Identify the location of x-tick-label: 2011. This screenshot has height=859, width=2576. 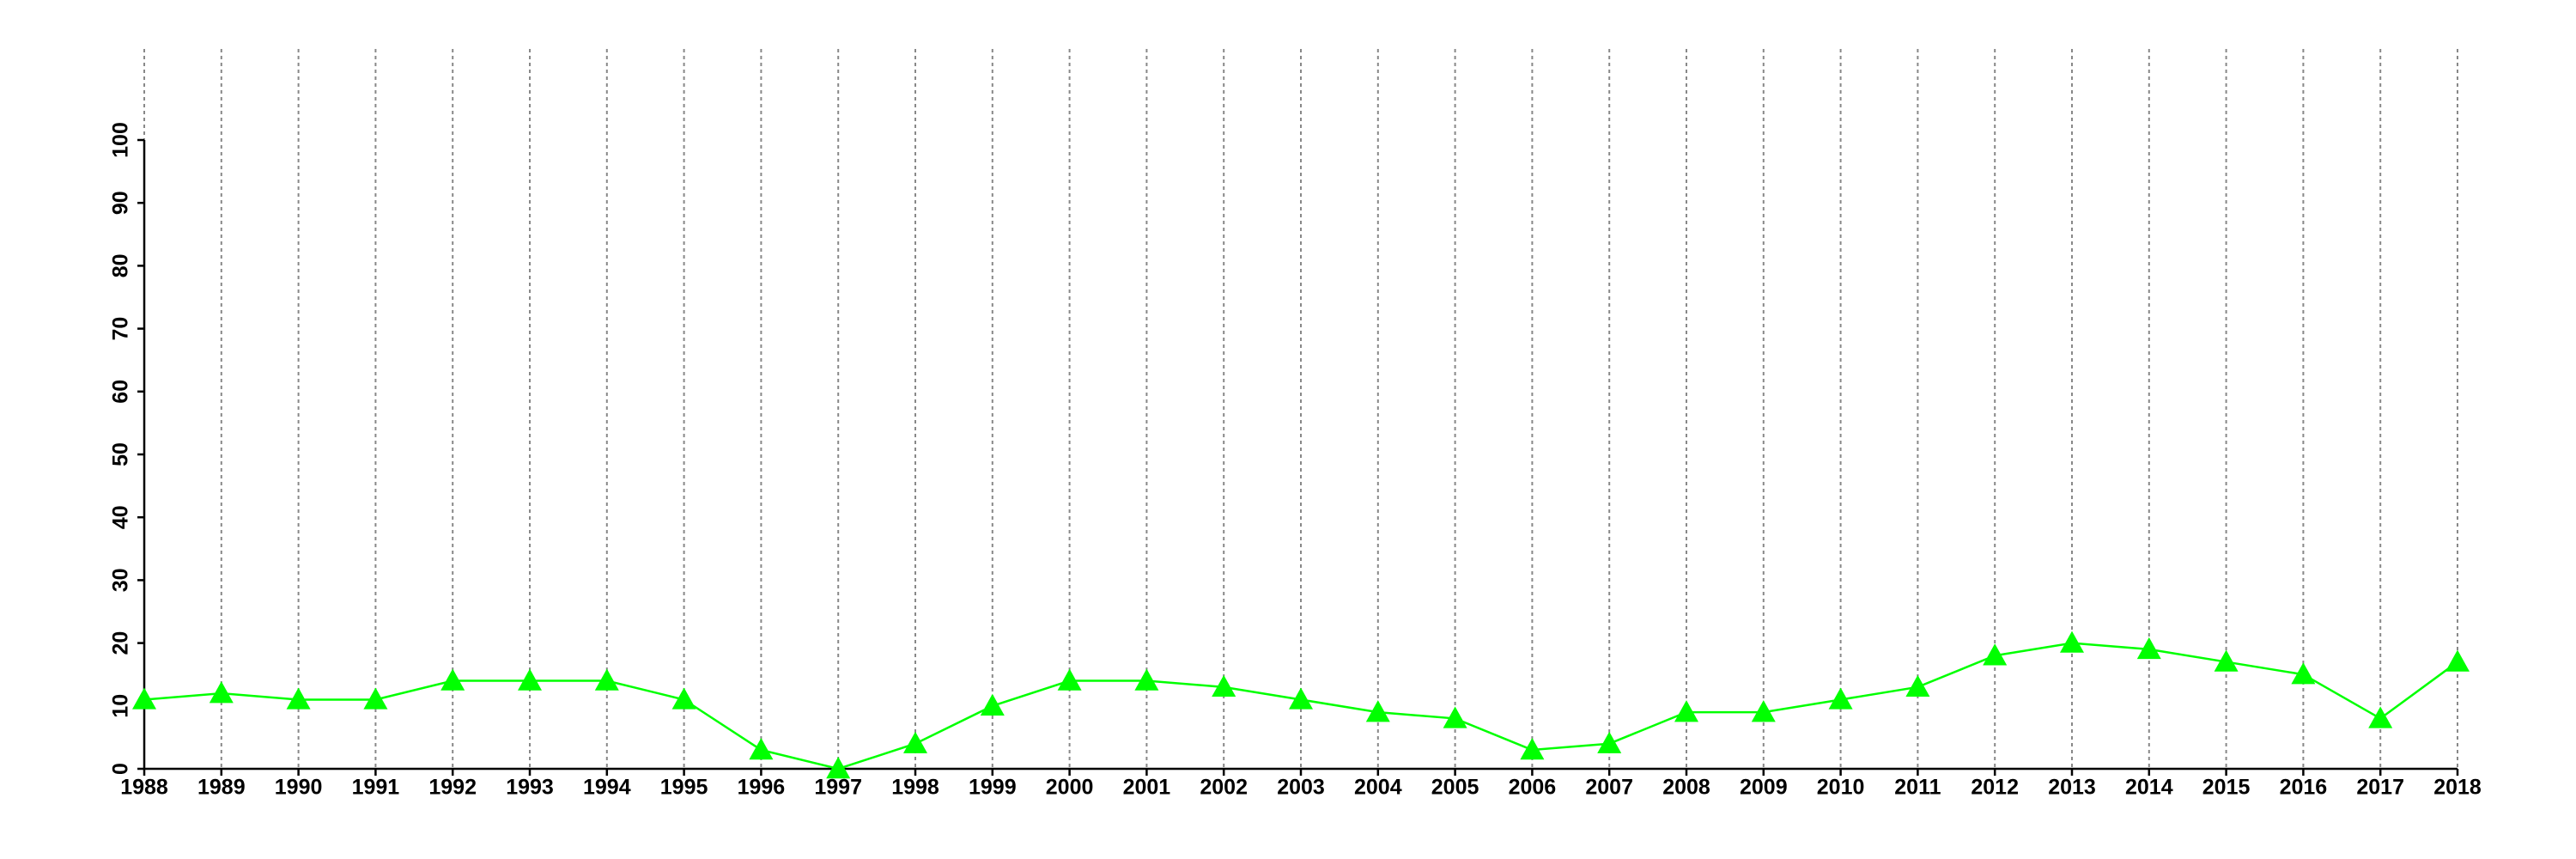
(1917, 788).